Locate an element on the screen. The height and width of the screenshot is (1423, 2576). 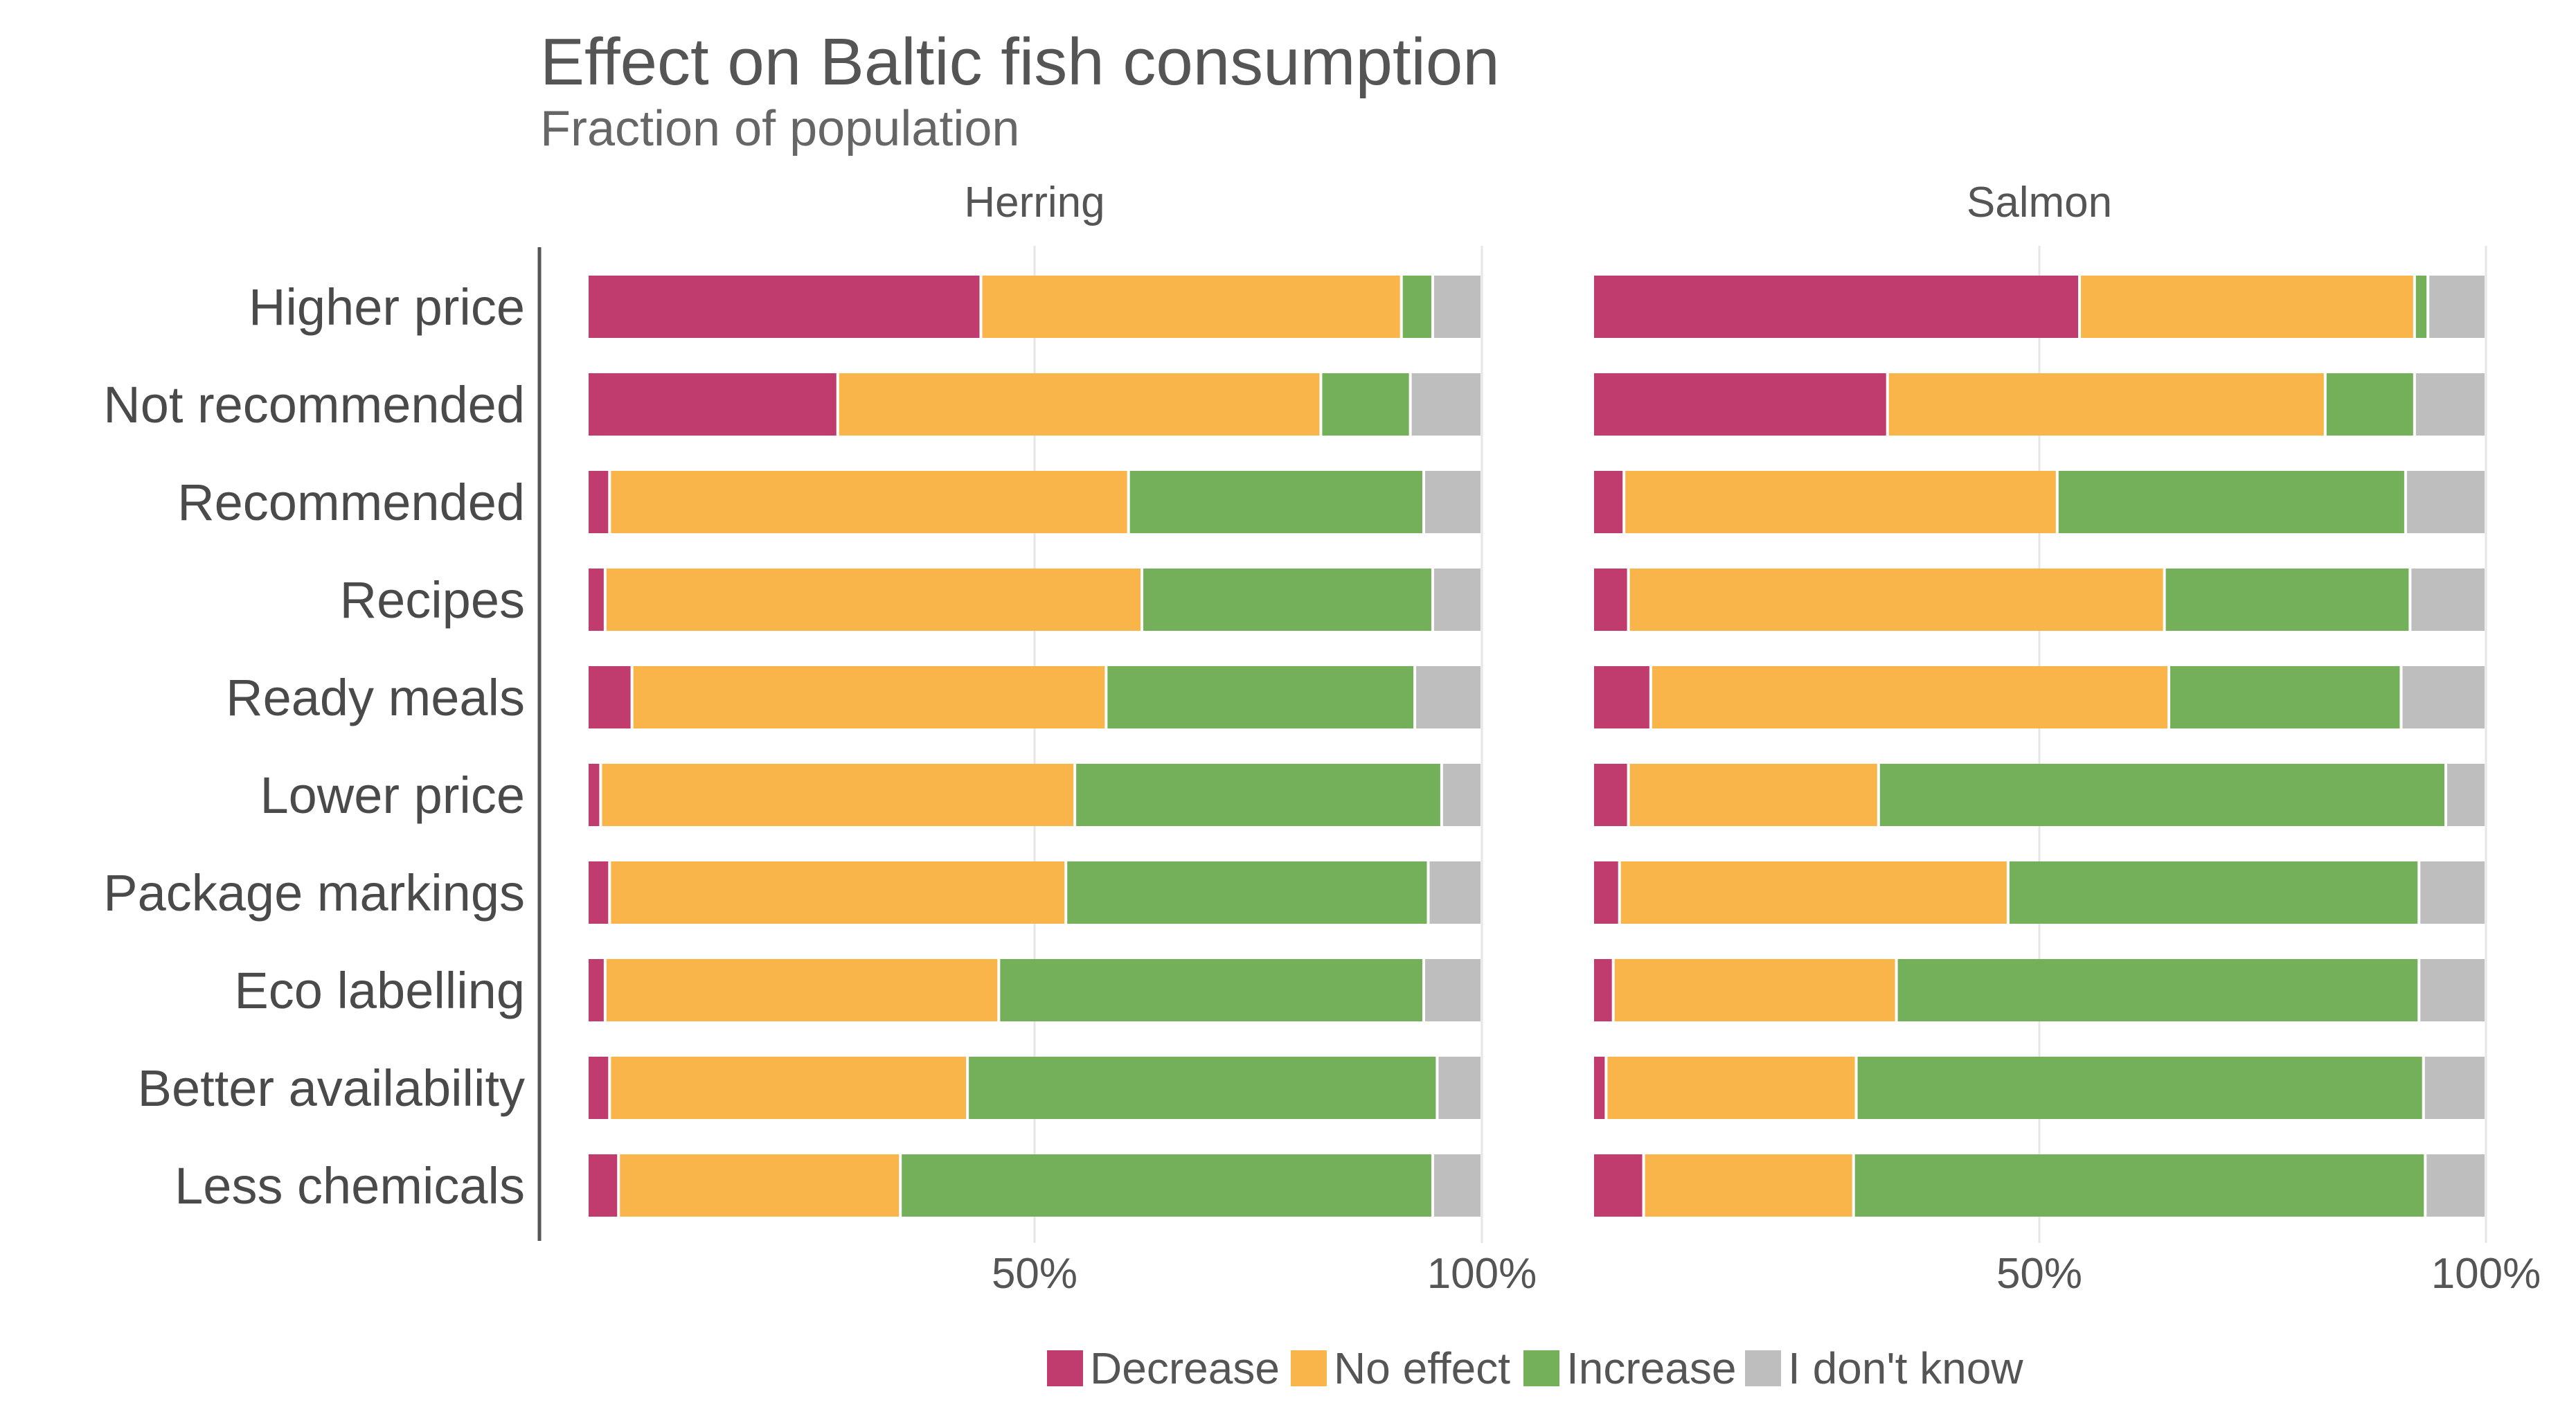
category-label: Better availability is located at coordinates (331, 1088).